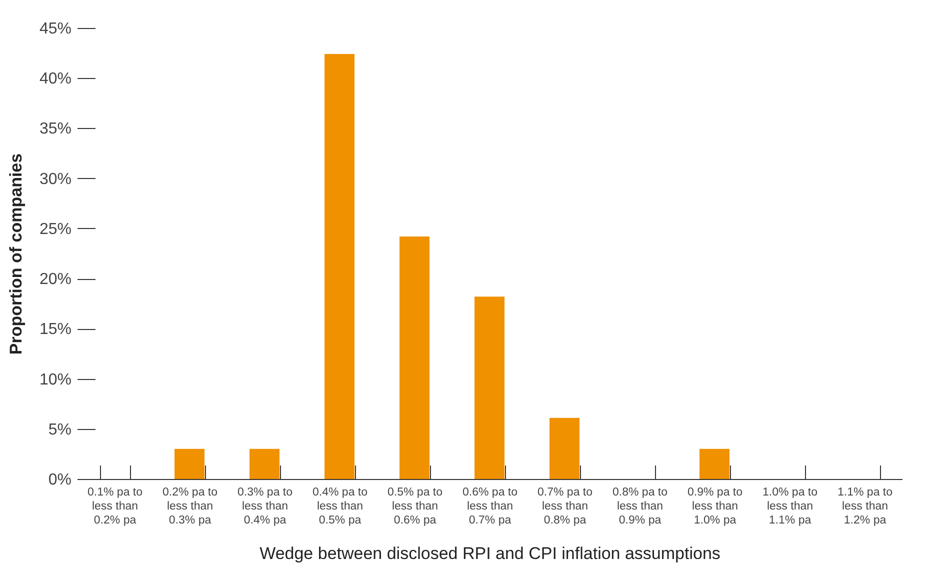  What do you see at coordinates (55, 29) in the screenshot?
I see `y-tick-label: 45%` at bounding box center [55, 29].